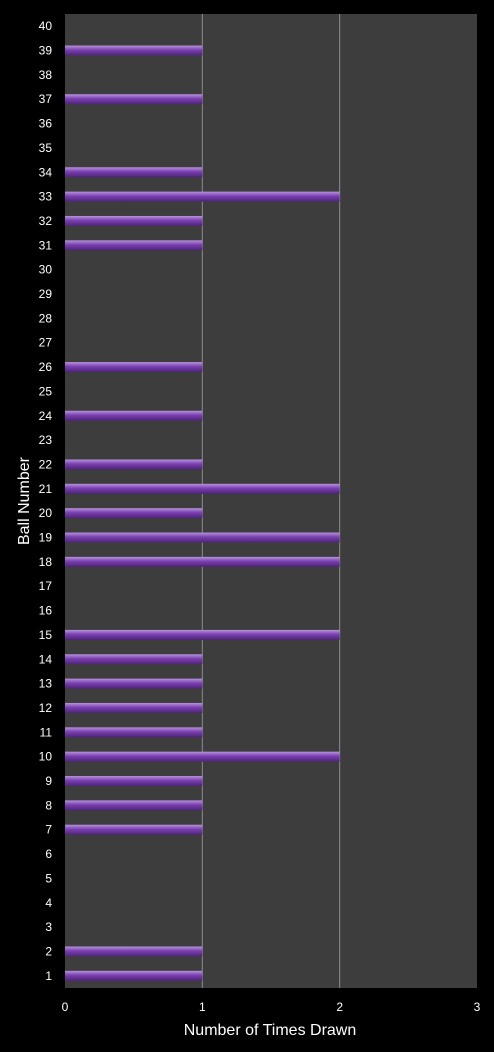 Image resolution: width=494 pixels, height=1052 pixels. I want to click on y-tick-label-5: 5, so click(48, 878).